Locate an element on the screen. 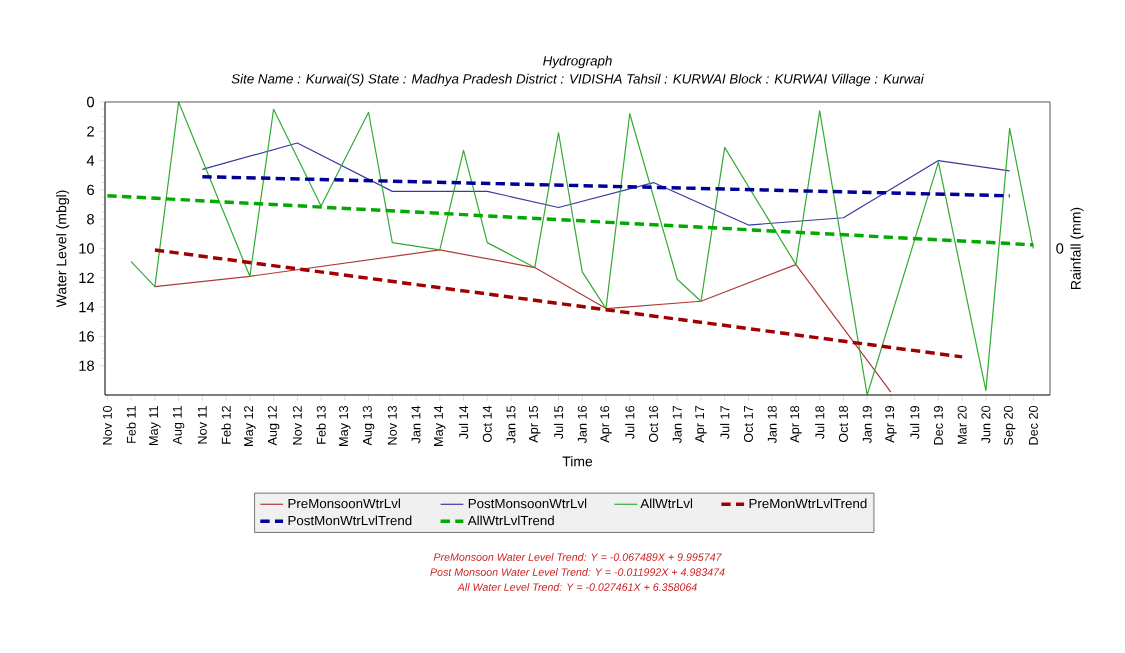  x-tick-label: Mar 20 is located at coordinates (962, 424).